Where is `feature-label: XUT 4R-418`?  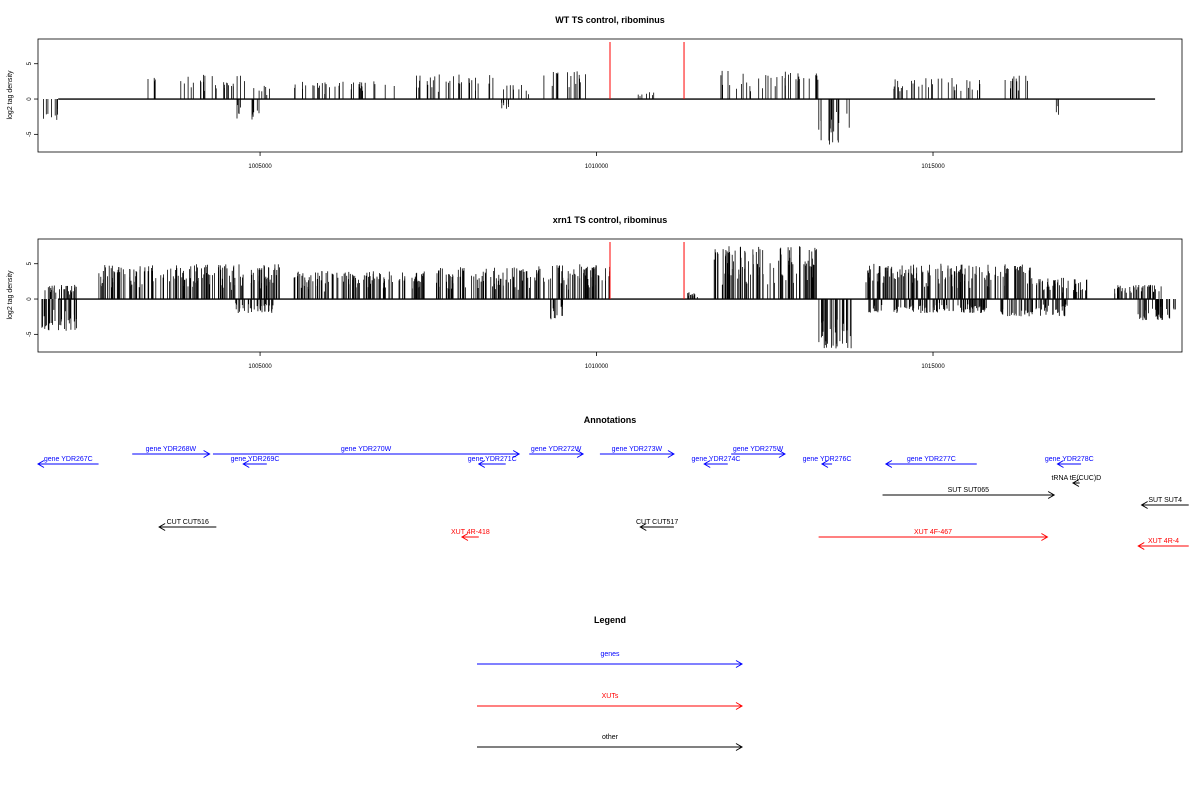
feature-label: XUT 4R-418 is located at coordinates (470, 532).